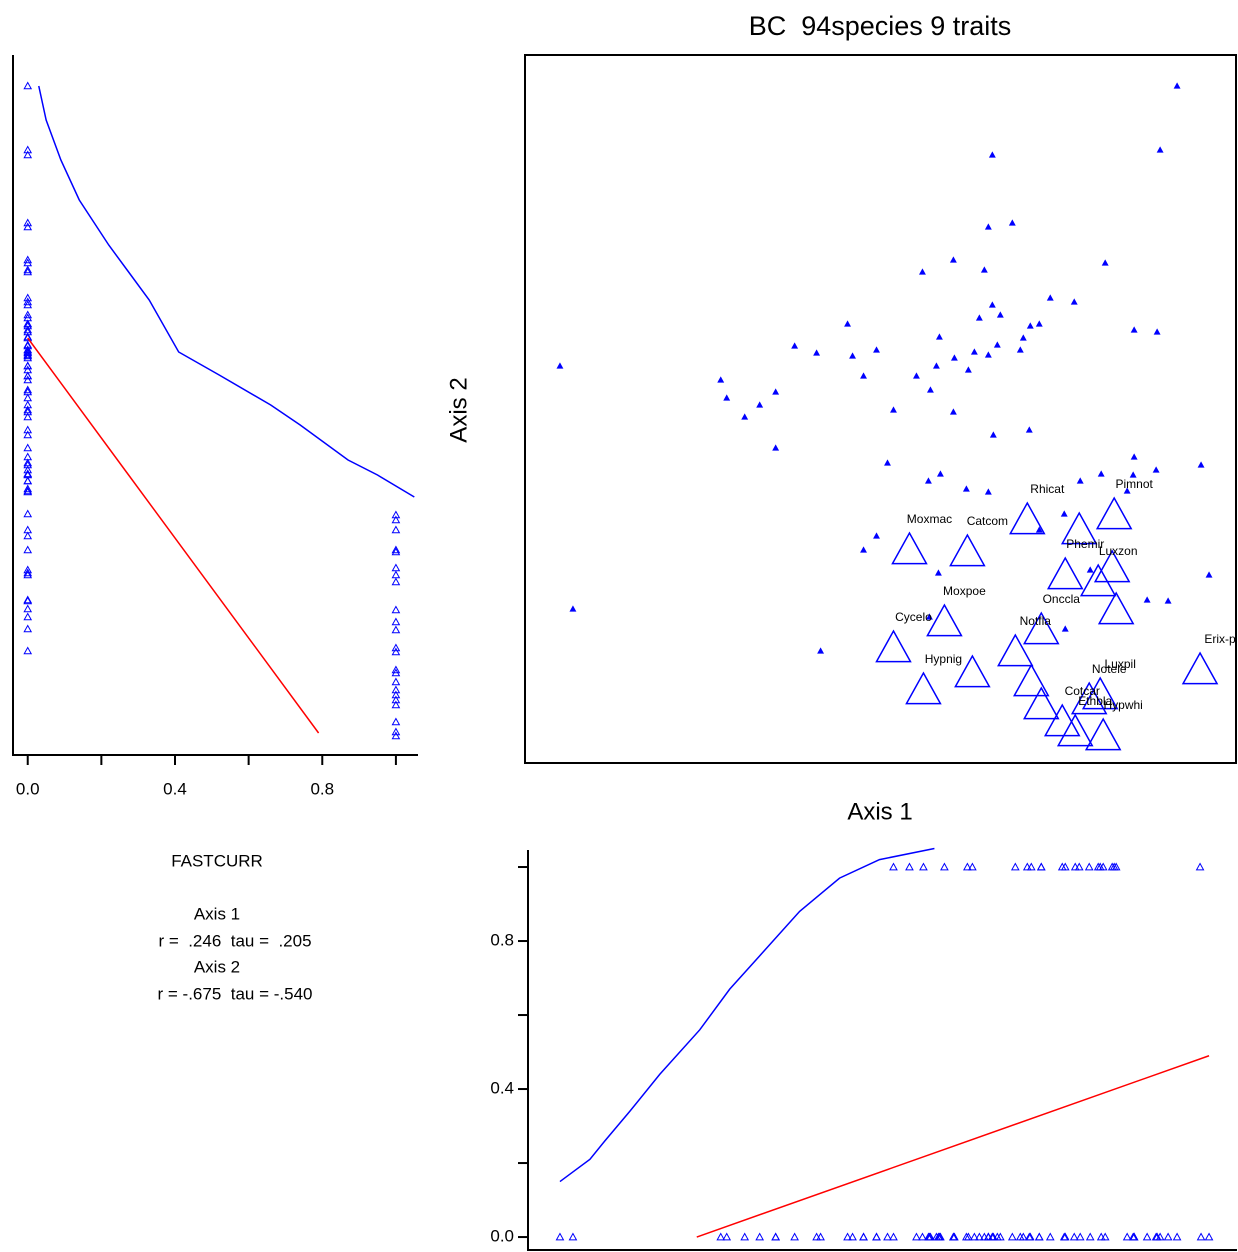  Describe the element at coordinates (1120, 664) in the screenshot. I see `species-label: Luxpil` at that location.